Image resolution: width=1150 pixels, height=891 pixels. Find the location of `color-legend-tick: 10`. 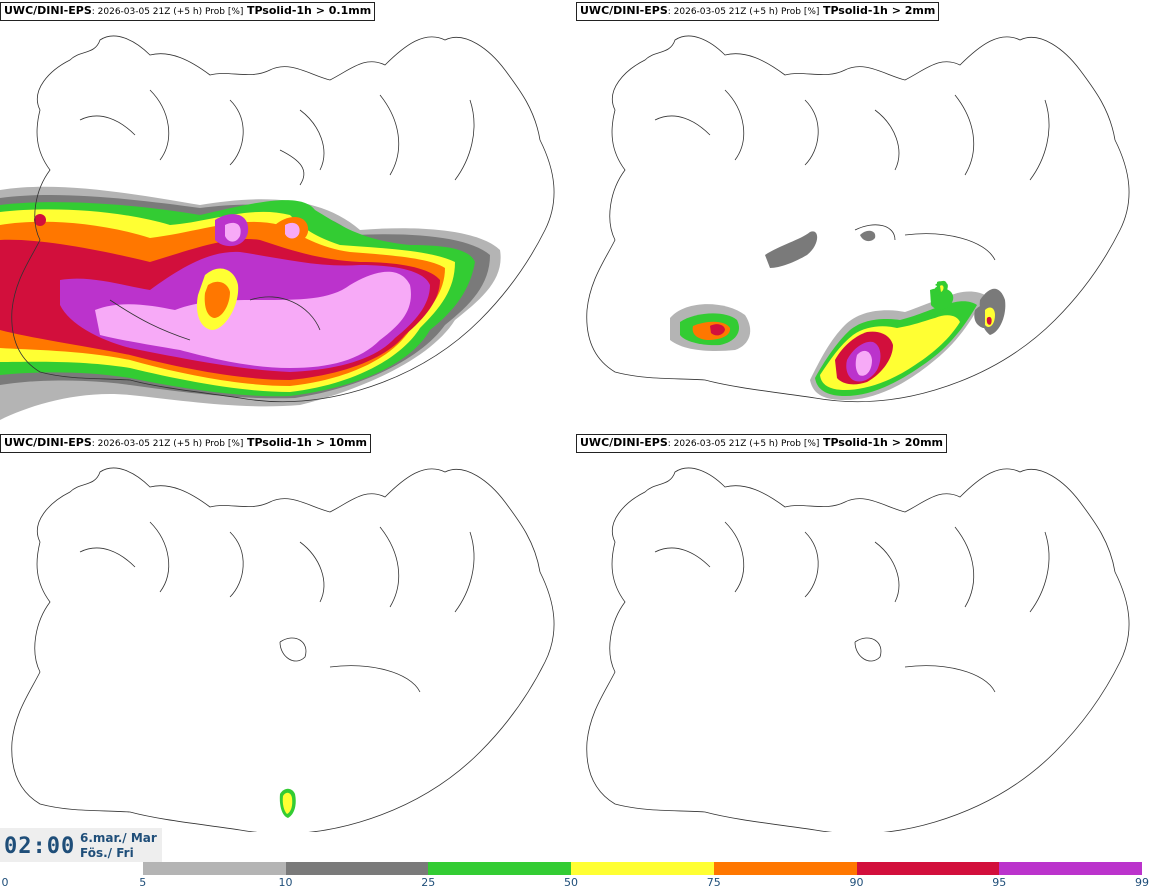

color-legend-tick: 10 is located at coordinates (285, 882).